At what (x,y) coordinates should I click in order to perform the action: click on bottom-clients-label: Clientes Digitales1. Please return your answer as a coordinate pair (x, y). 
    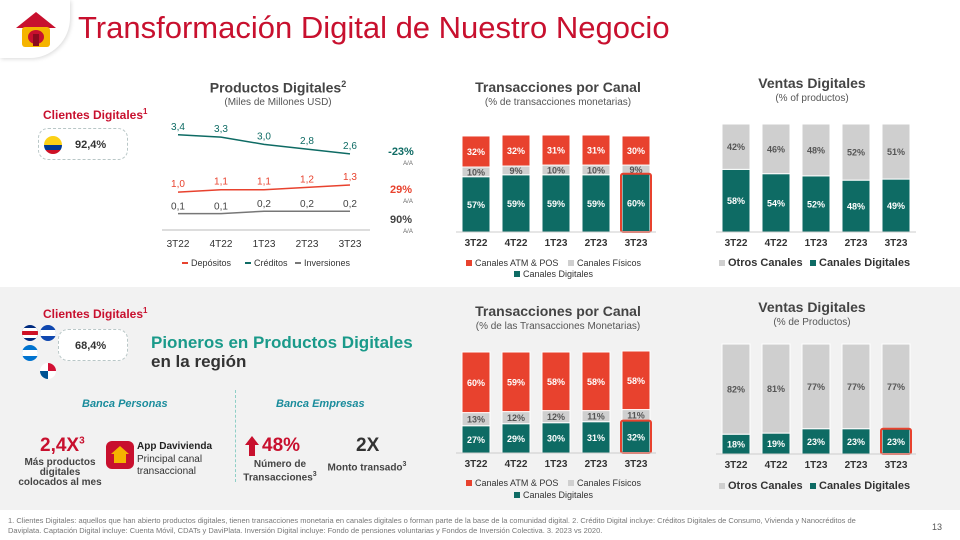
    Looking at the image, I should click on (95, 313).